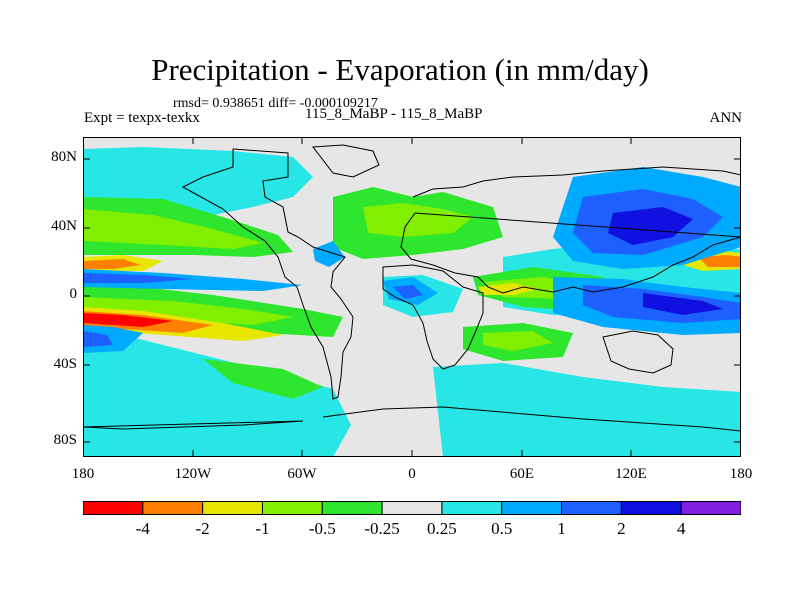  What do you see at coordinates (522, 474) in the screenshot?
I see `lon-label: 60E` at bounding box center [522, 474].